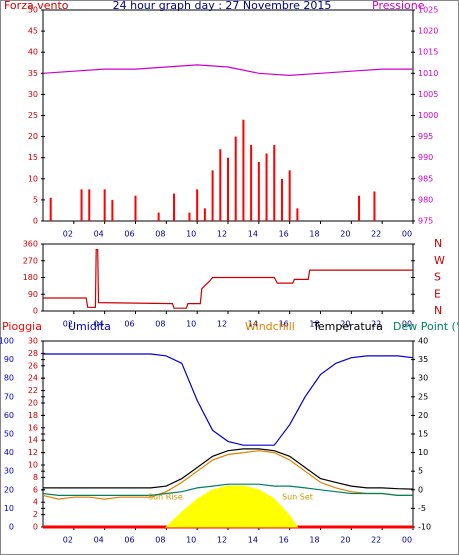 The width and height of the screenshot is (459, 555). I want to click on y-tick-label: 100, so click(7, 341).